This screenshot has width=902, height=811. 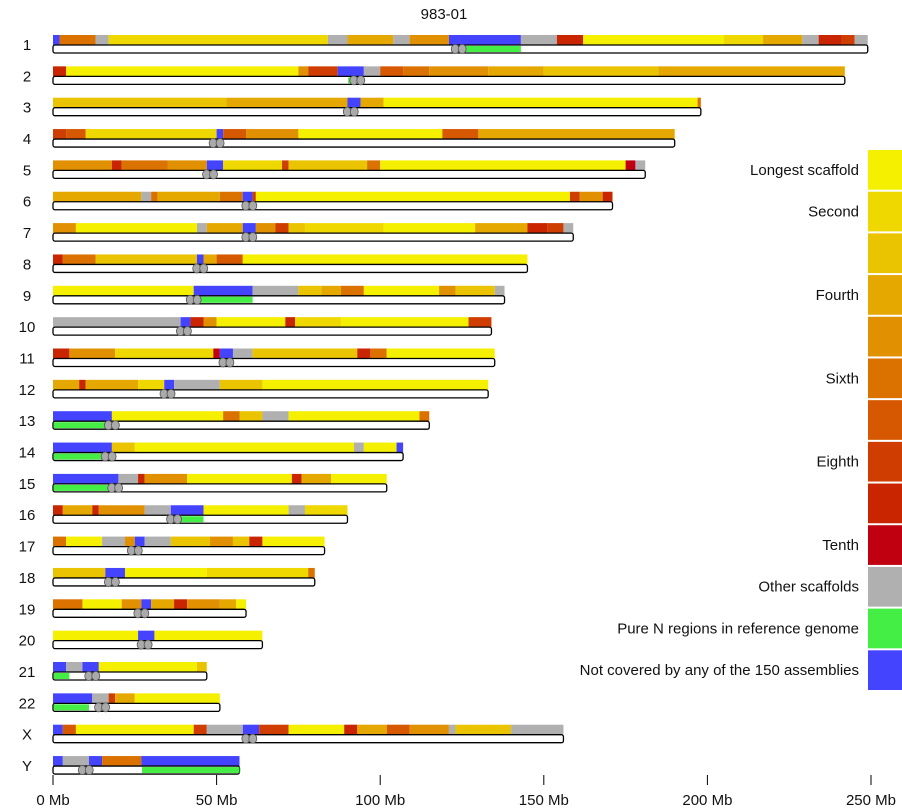 What do you see at coordinates (27, 170) in the screenshot?
I see `chromosome-label: 5` at bounding box center [27, 170].